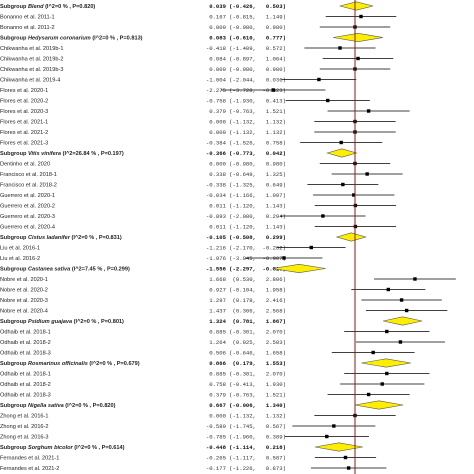  What do you see at coordinates (217, 59) in the screenshot?
I see `effect-estimate: 0.084` at bounding box center [217, 59].